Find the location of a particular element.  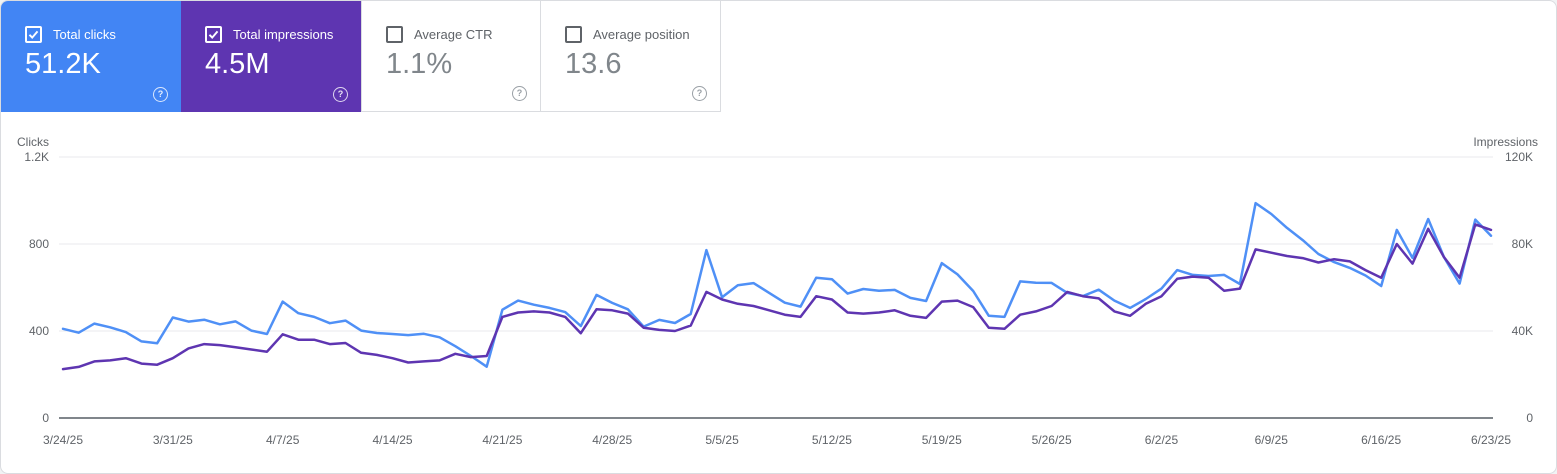

y-axis-tick-left: 800 is located at coordinates (38, 244).